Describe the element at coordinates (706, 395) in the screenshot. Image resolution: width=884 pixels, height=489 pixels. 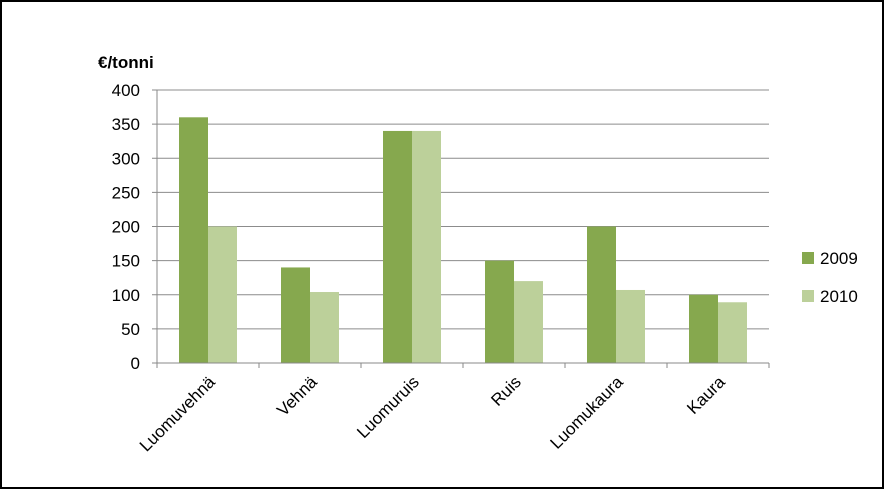
I see `x-tick-label: Kaura` at that location.